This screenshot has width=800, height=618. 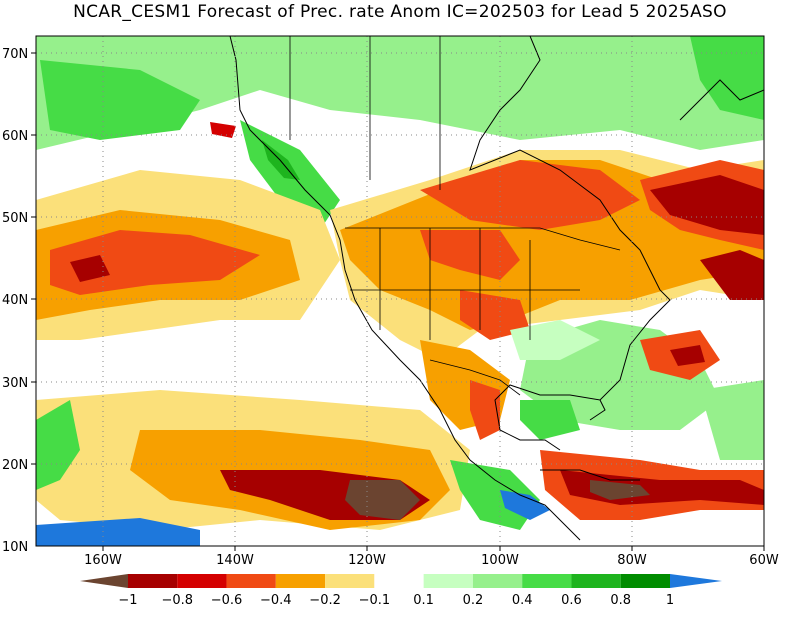 I want to click on darkred-anomaly-pacific, so click(x=90, y=268).